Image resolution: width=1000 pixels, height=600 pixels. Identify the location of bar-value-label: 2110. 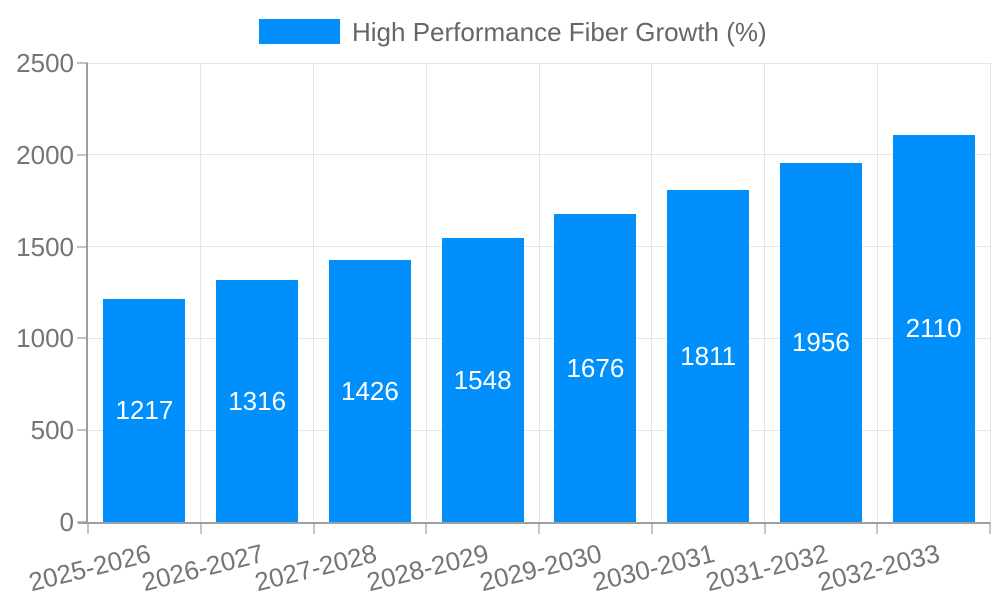
(933, 328).